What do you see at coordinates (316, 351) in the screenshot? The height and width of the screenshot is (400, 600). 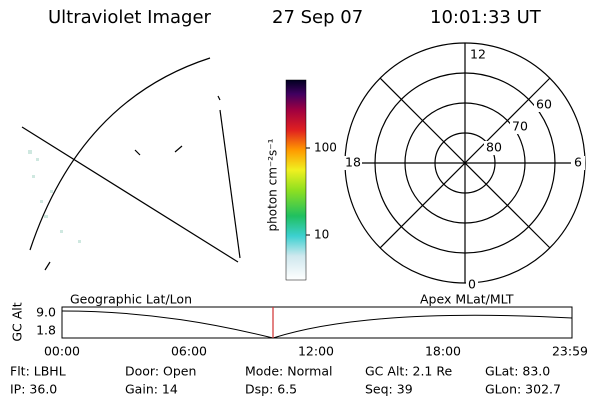 I see `x-tick-label: 12:00` at bounding box center [316, 351].